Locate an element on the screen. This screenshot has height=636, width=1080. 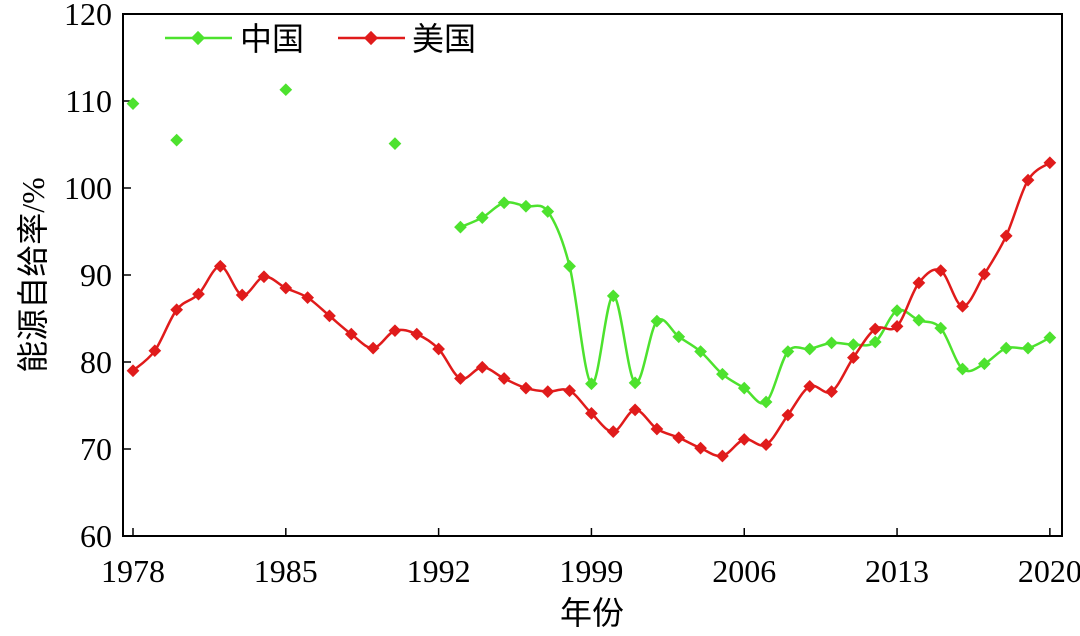
x-tick-label: 2020 is located at coordinates (1049, 571).